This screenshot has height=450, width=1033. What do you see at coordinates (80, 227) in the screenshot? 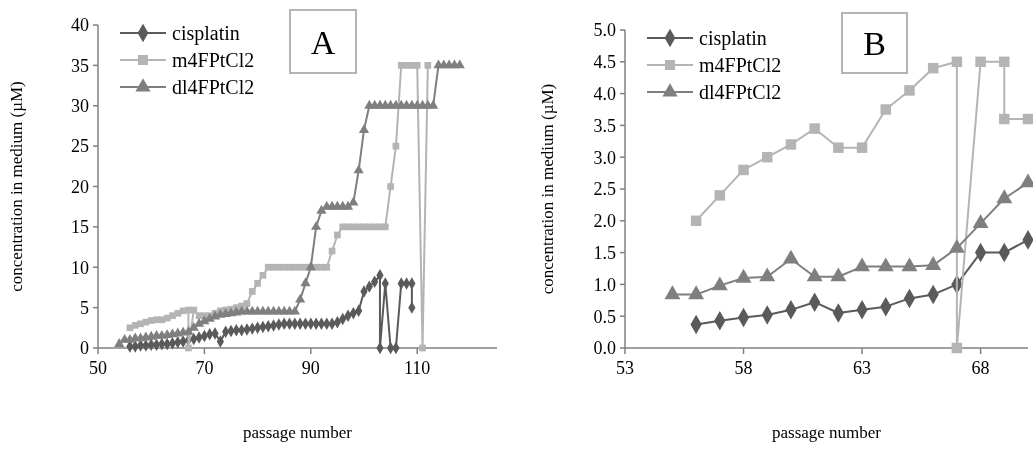
I see `y-tick-label: 15` at bounding box center [80, 227].